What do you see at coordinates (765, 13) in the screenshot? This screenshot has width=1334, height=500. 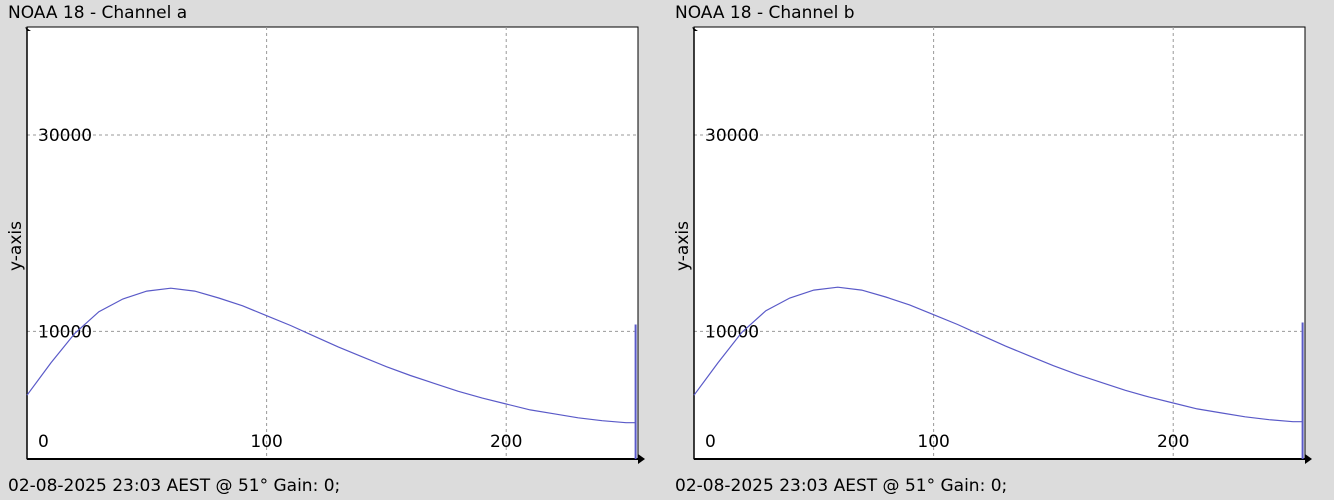 I see `chart-title: NOAA 18 - Channel b` at bounding box center [765, 13].